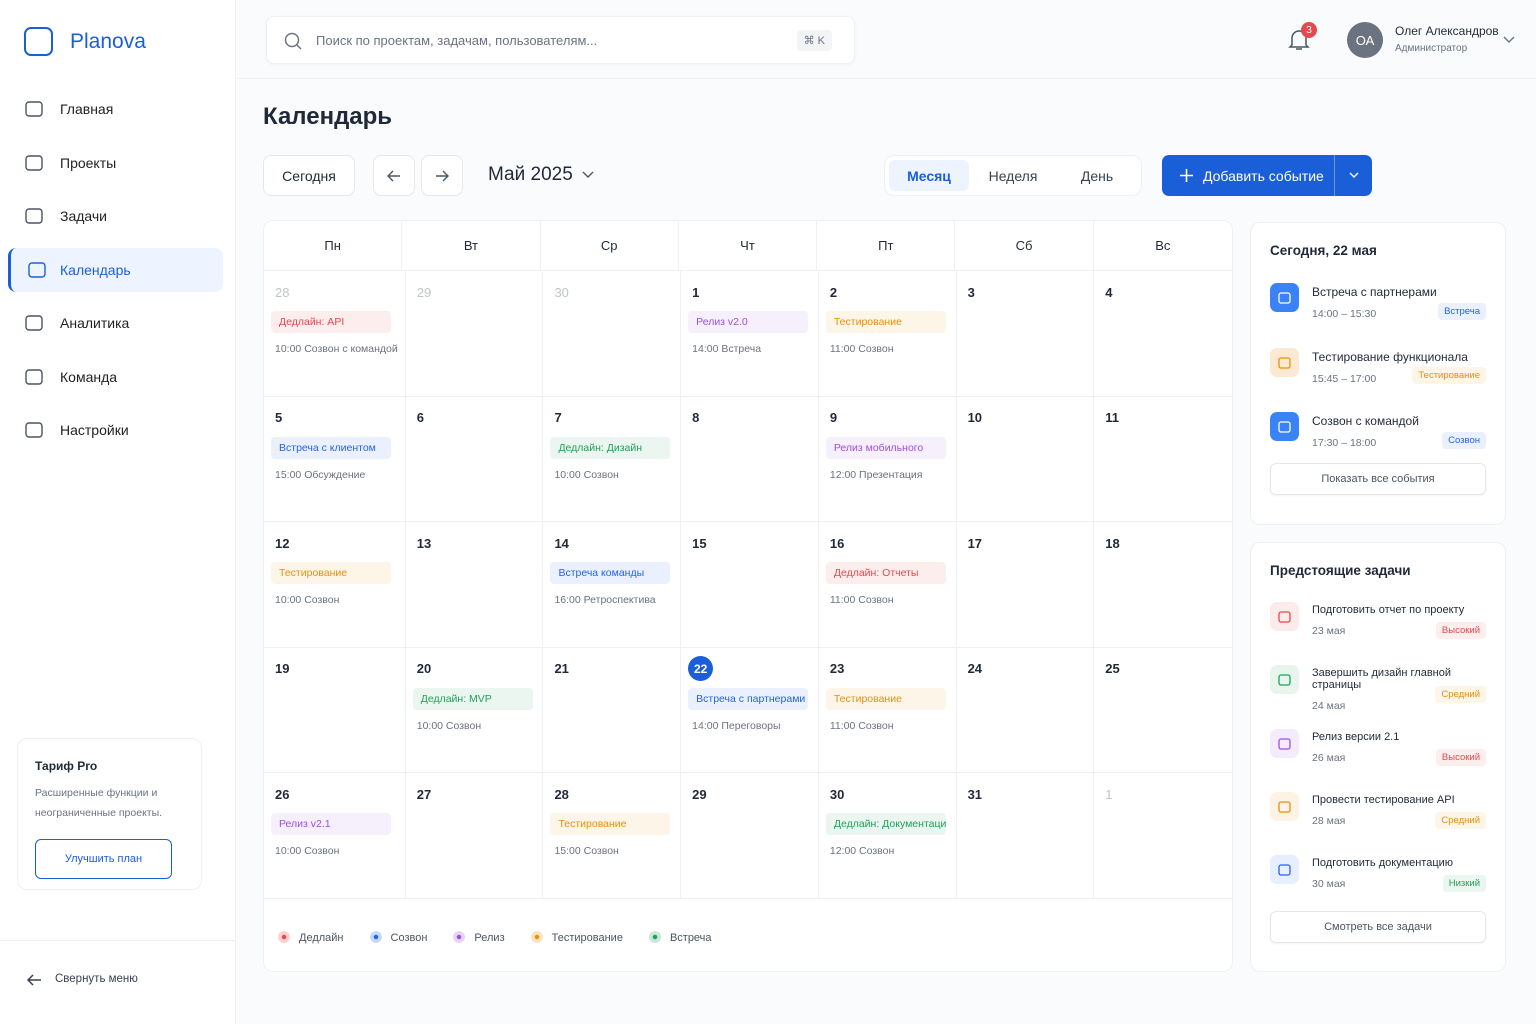 This screenshot has width=1536, height=1024. I want to click on day-cell: 17, so click(1025, 585).